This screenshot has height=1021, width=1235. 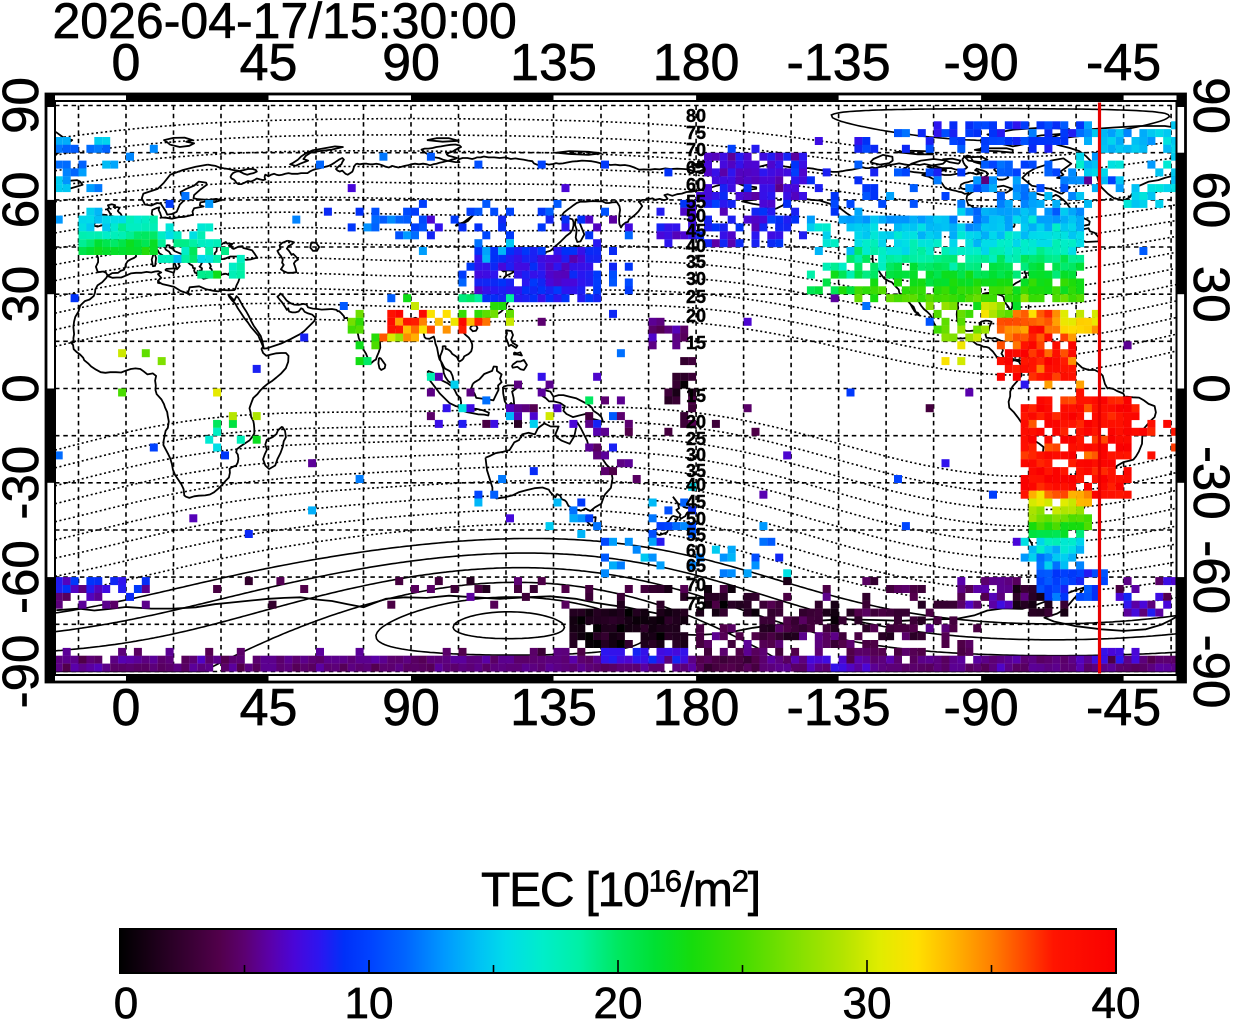 What do you see at coordinates (285, 24) in the screenshot?
I see `svg-text: 2026-04-17/15:30:00` at bounding box center [285, 24].